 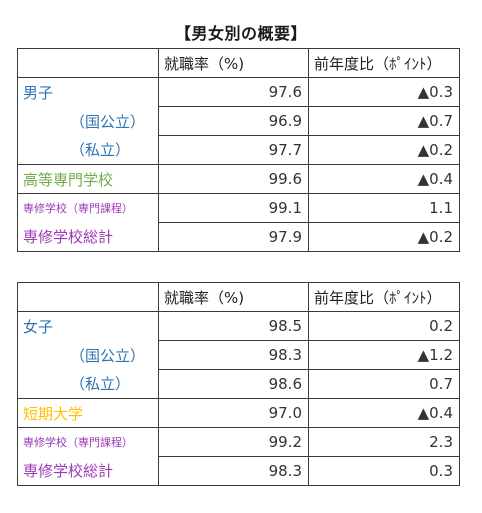 I want to click on table-row: （私立） 97.7 ▲0.2, so click(x=238, y=150).